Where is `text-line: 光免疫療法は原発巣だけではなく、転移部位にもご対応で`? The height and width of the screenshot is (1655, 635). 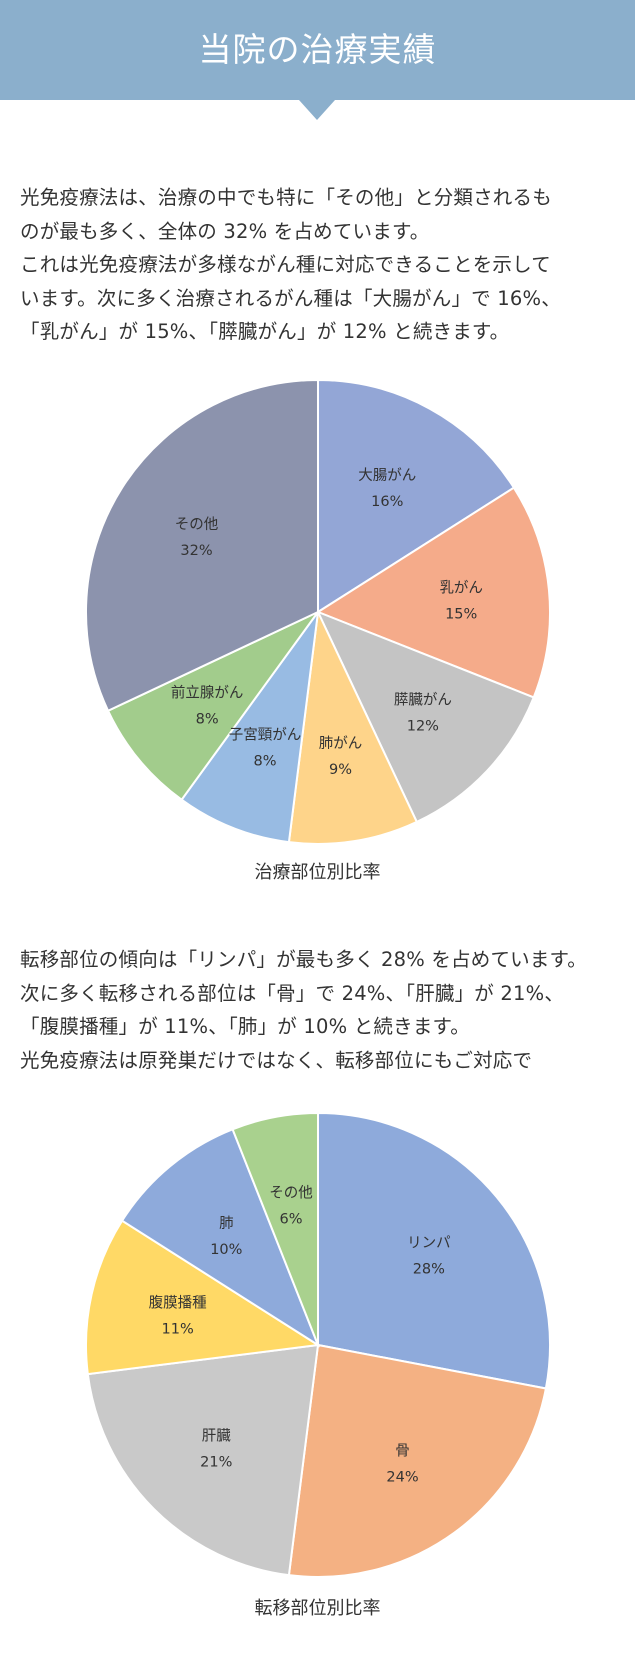
text-line: 光免疫療法は原発巣だけではなく、転移部位にもご対応で is located at coordinates (276, 1060).